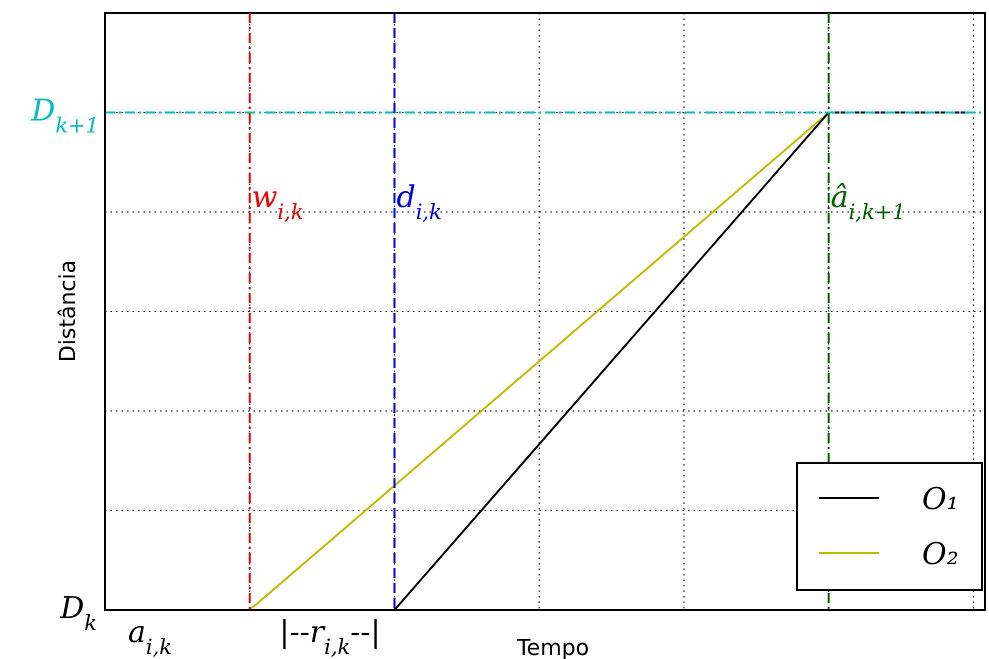  Describe the element at coordinates (150, 637) in the screenshot. I see `text: a$_{i,k}$` at that location.